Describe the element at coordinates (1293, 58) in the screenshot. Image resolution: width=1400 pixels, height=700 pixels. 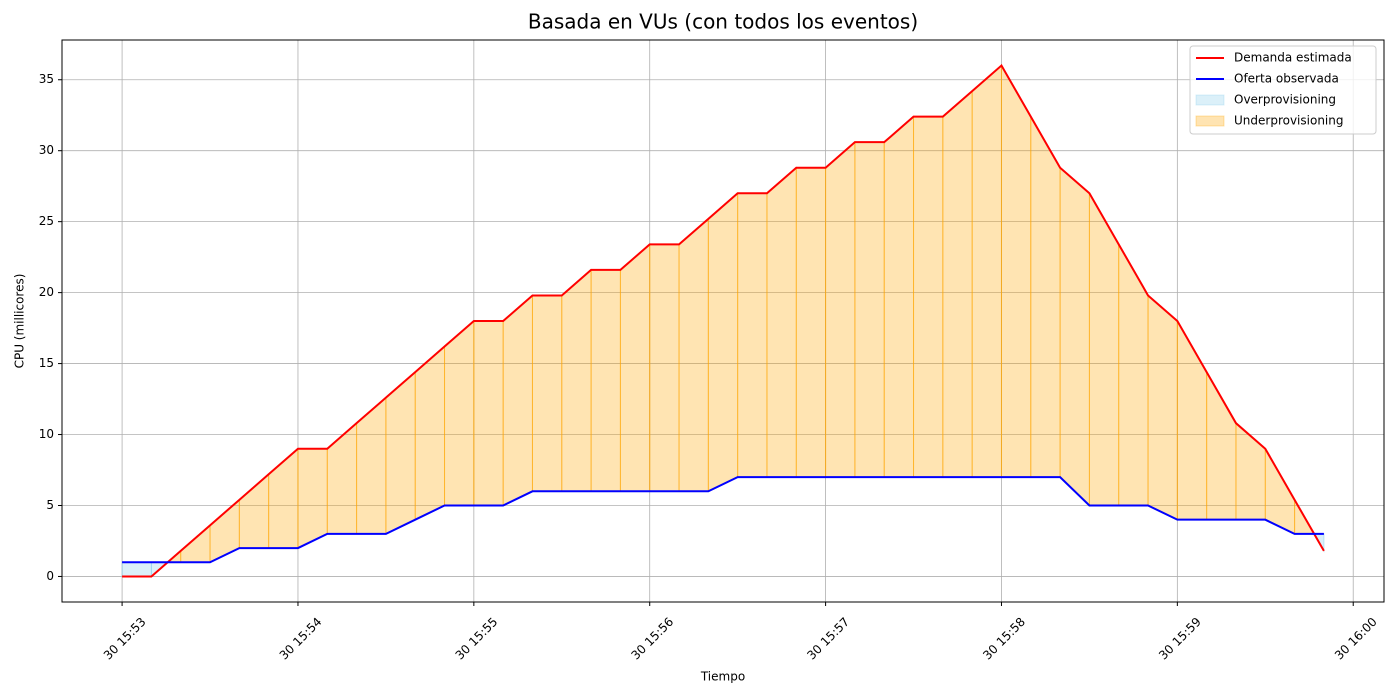
I see `legend-label: Demanda estimada` at that location.